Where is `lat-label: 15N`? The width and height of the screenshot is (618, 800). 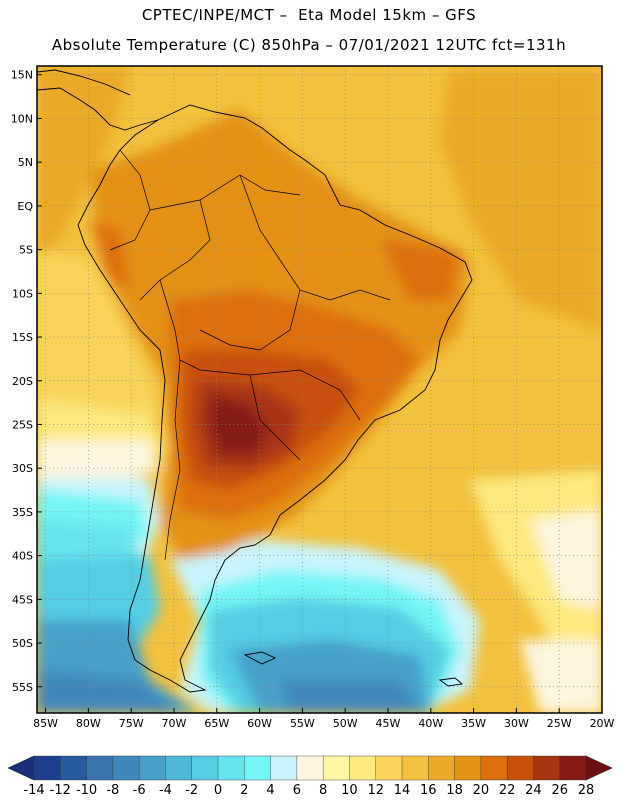 lat-label: 15N is located at coordinates (22, 75).